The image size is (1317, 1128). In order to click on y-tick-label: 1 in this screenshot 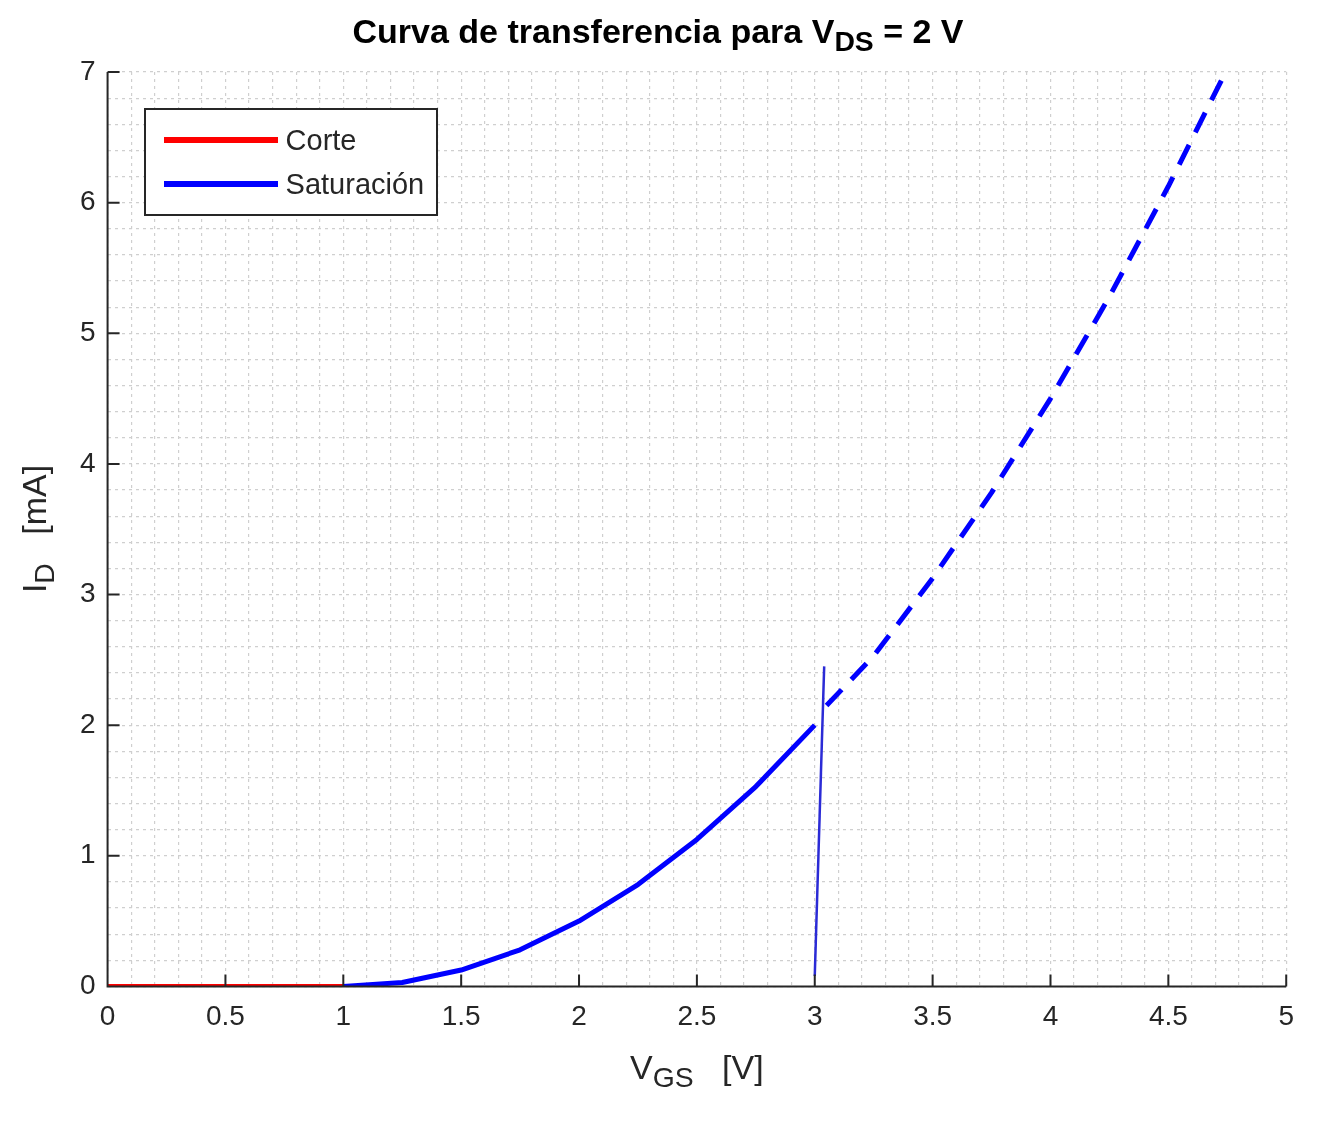, I will do `click(87, 854)`.